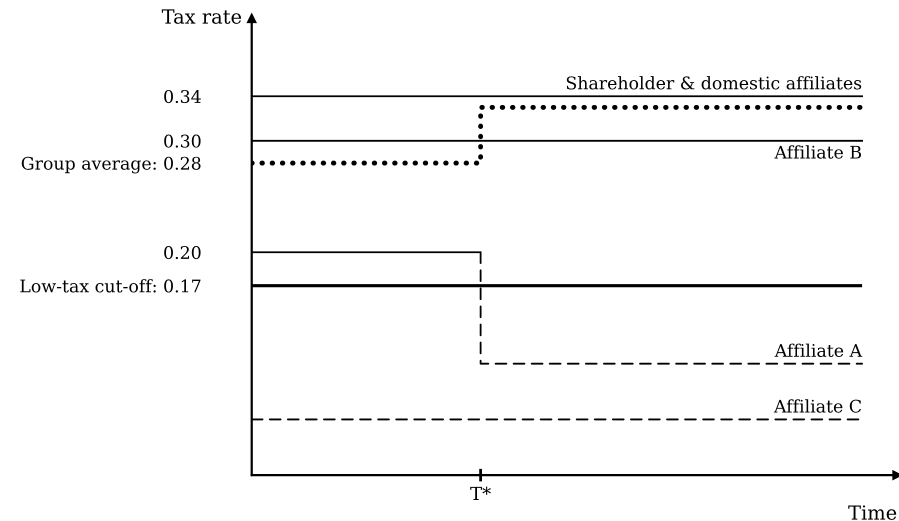  What do you see at coordinates (872, 512) in the screenshot?
I see `x-axis-title: Time` at bounding box center [872, 512].